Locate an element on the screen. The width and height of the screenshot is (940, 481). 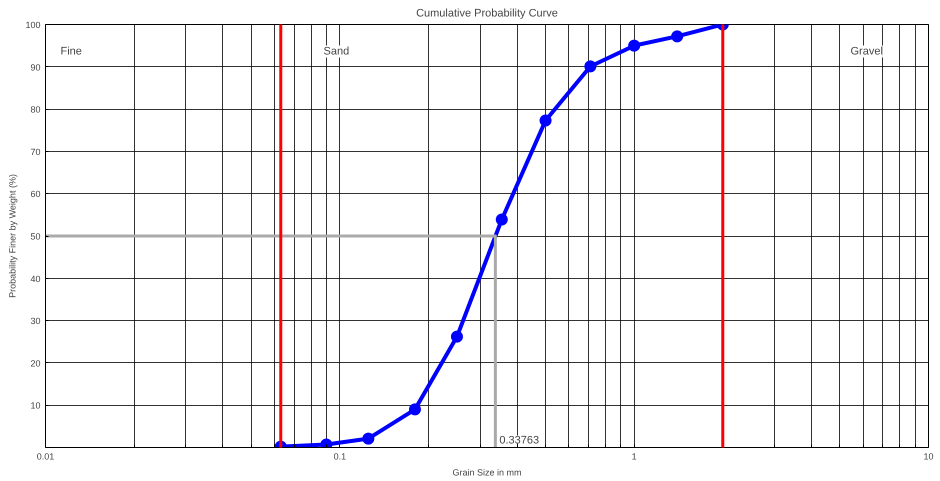
y-tick-label: 40 is located at coordinates (35, 279).